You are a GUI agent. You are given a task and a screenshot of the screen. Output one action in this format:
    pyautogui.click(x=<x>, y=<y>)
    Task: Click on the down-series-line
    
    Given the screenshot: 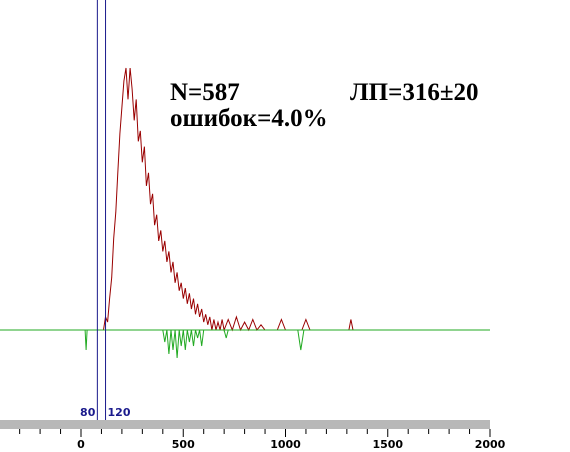 What is the action you would take?
    pyautogui.click(x=285, y=344)
    